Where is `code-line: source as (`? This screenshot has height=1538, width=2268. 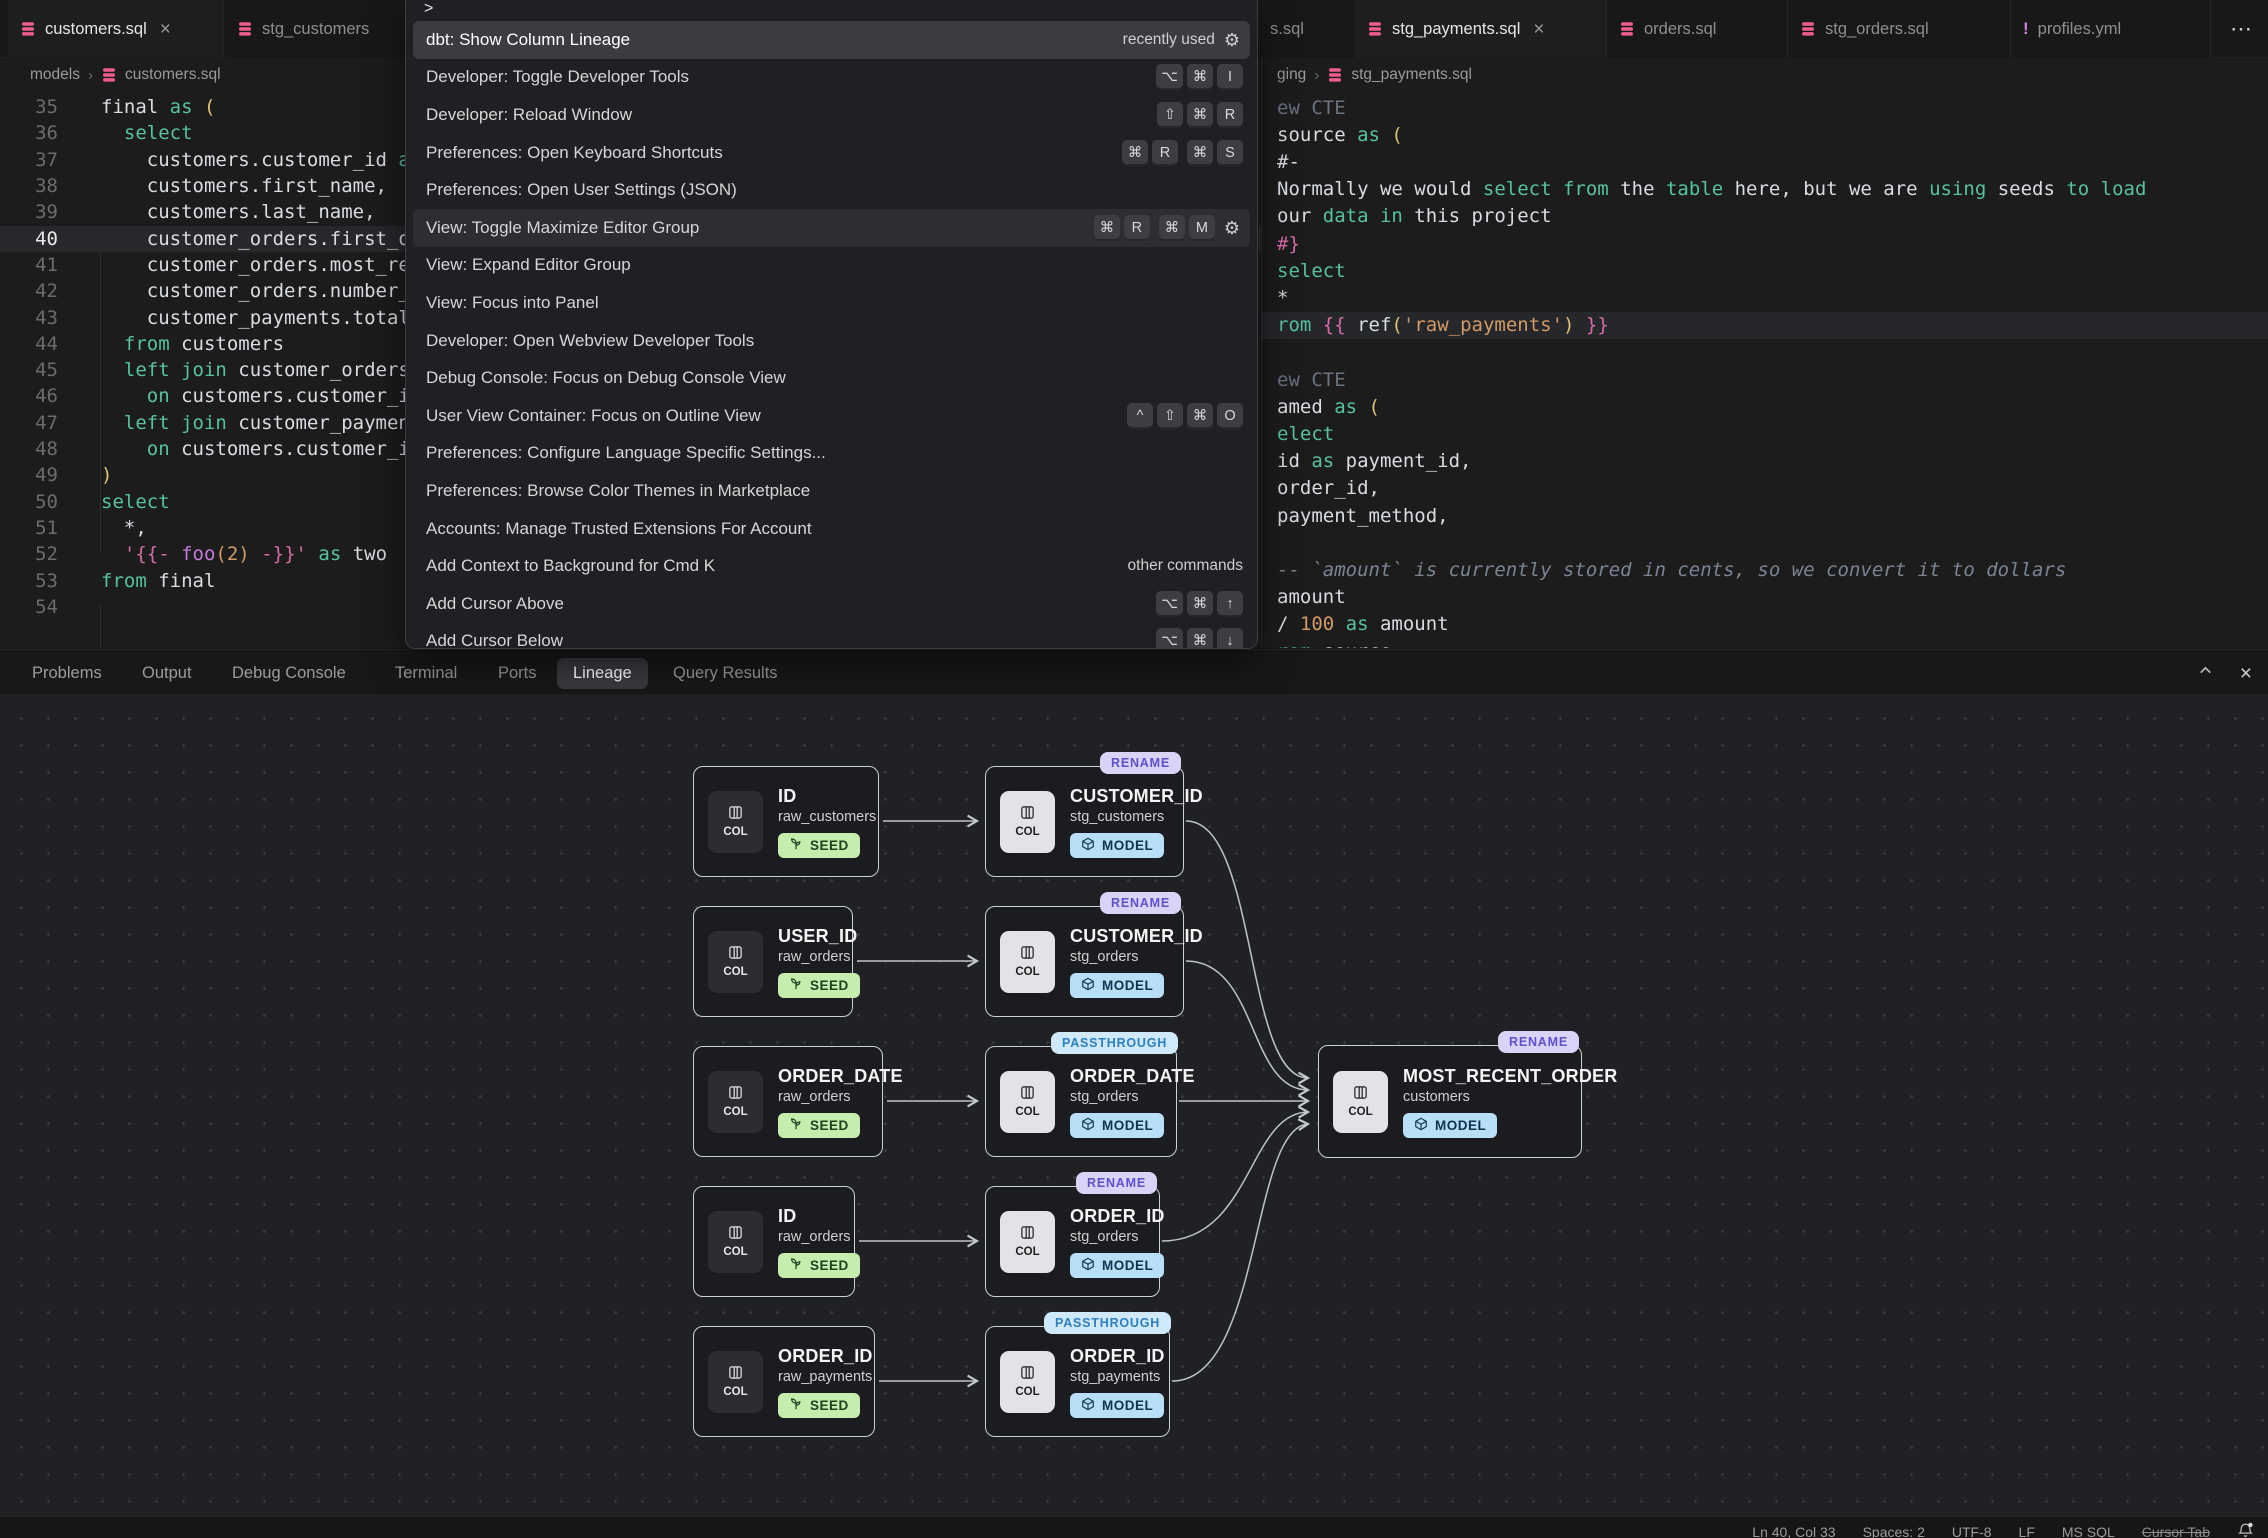
code-line: source as ( is located at coordinates (1340, 134).